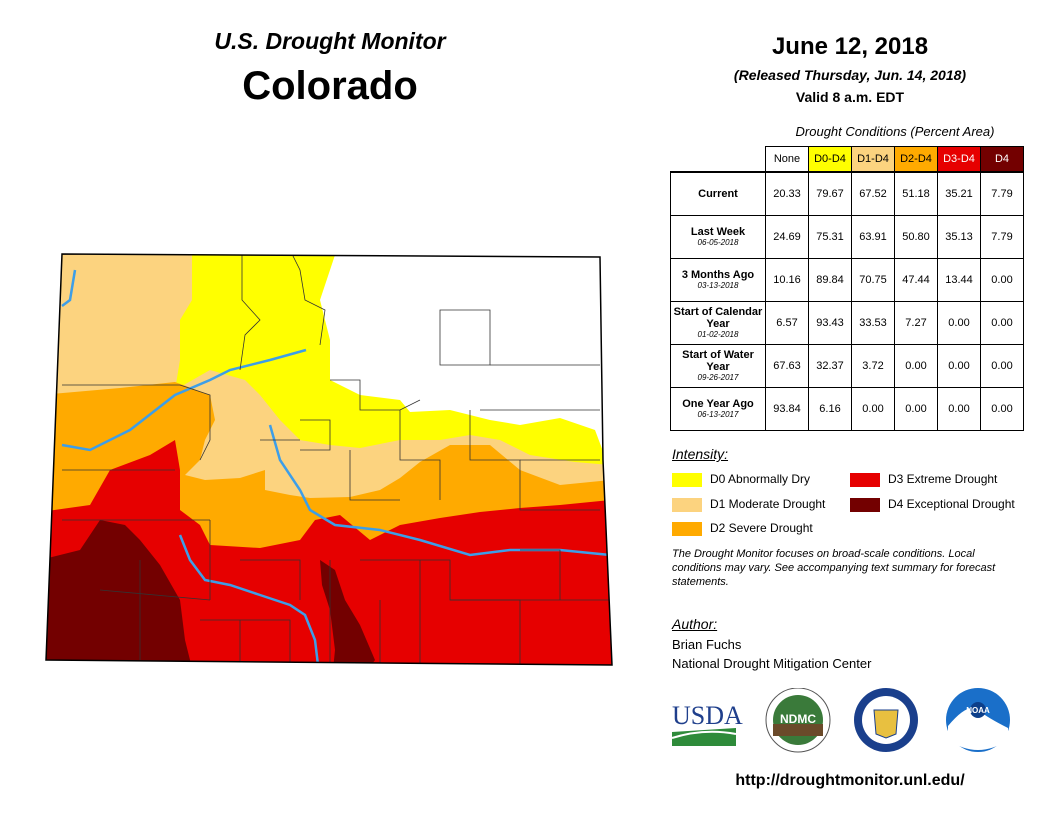  I want to click on row-label: Start of Calendar Year 01-02-2018, so click(718, 323).